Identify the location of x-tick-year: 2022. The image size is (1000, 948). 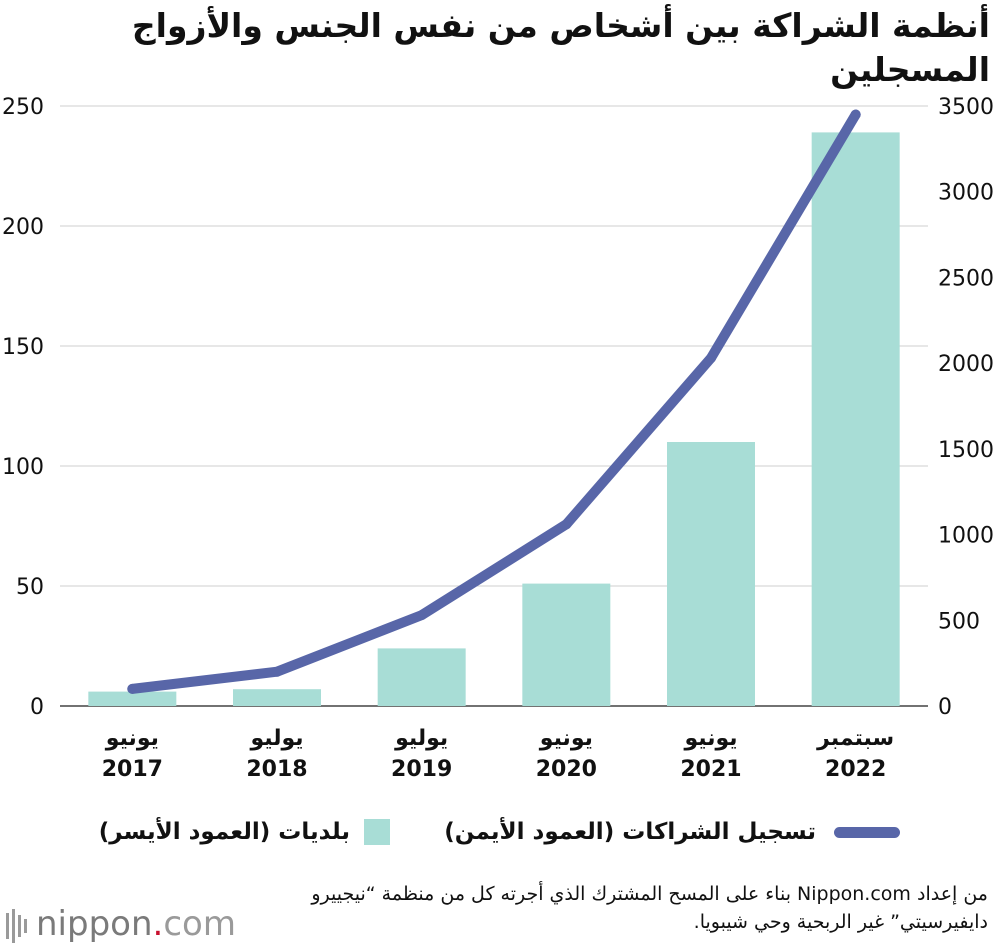
(855, 769).